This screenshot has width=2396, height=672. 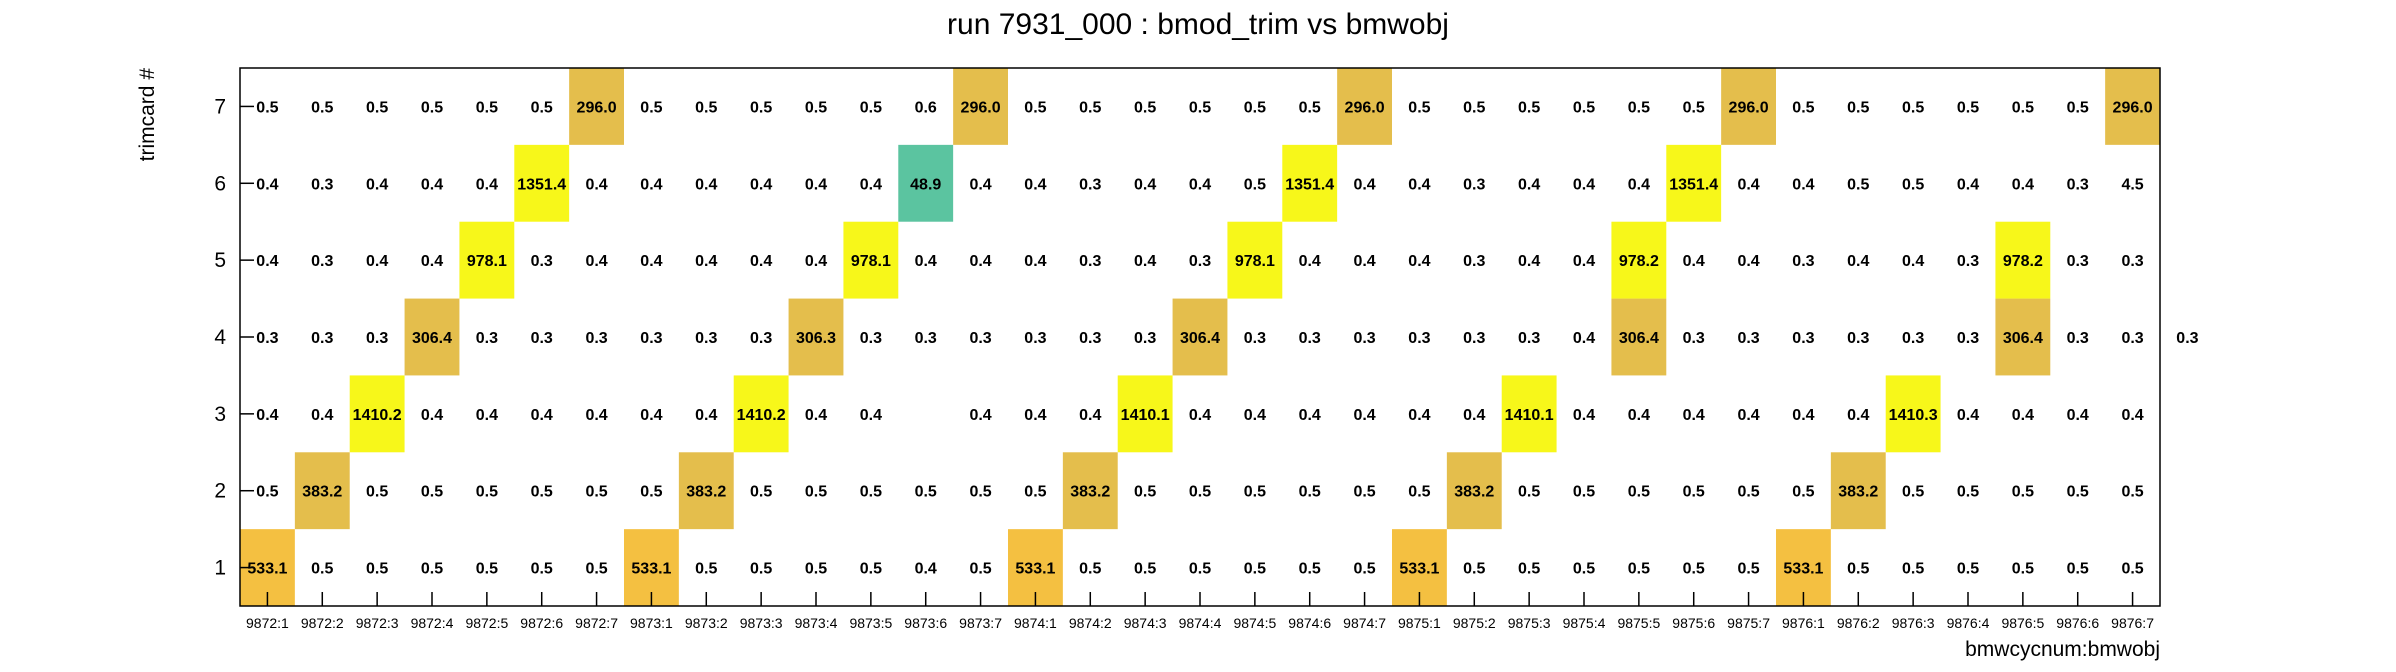 I want to click on x-tick-label: 9874:4, so click(x=1200, y=623).